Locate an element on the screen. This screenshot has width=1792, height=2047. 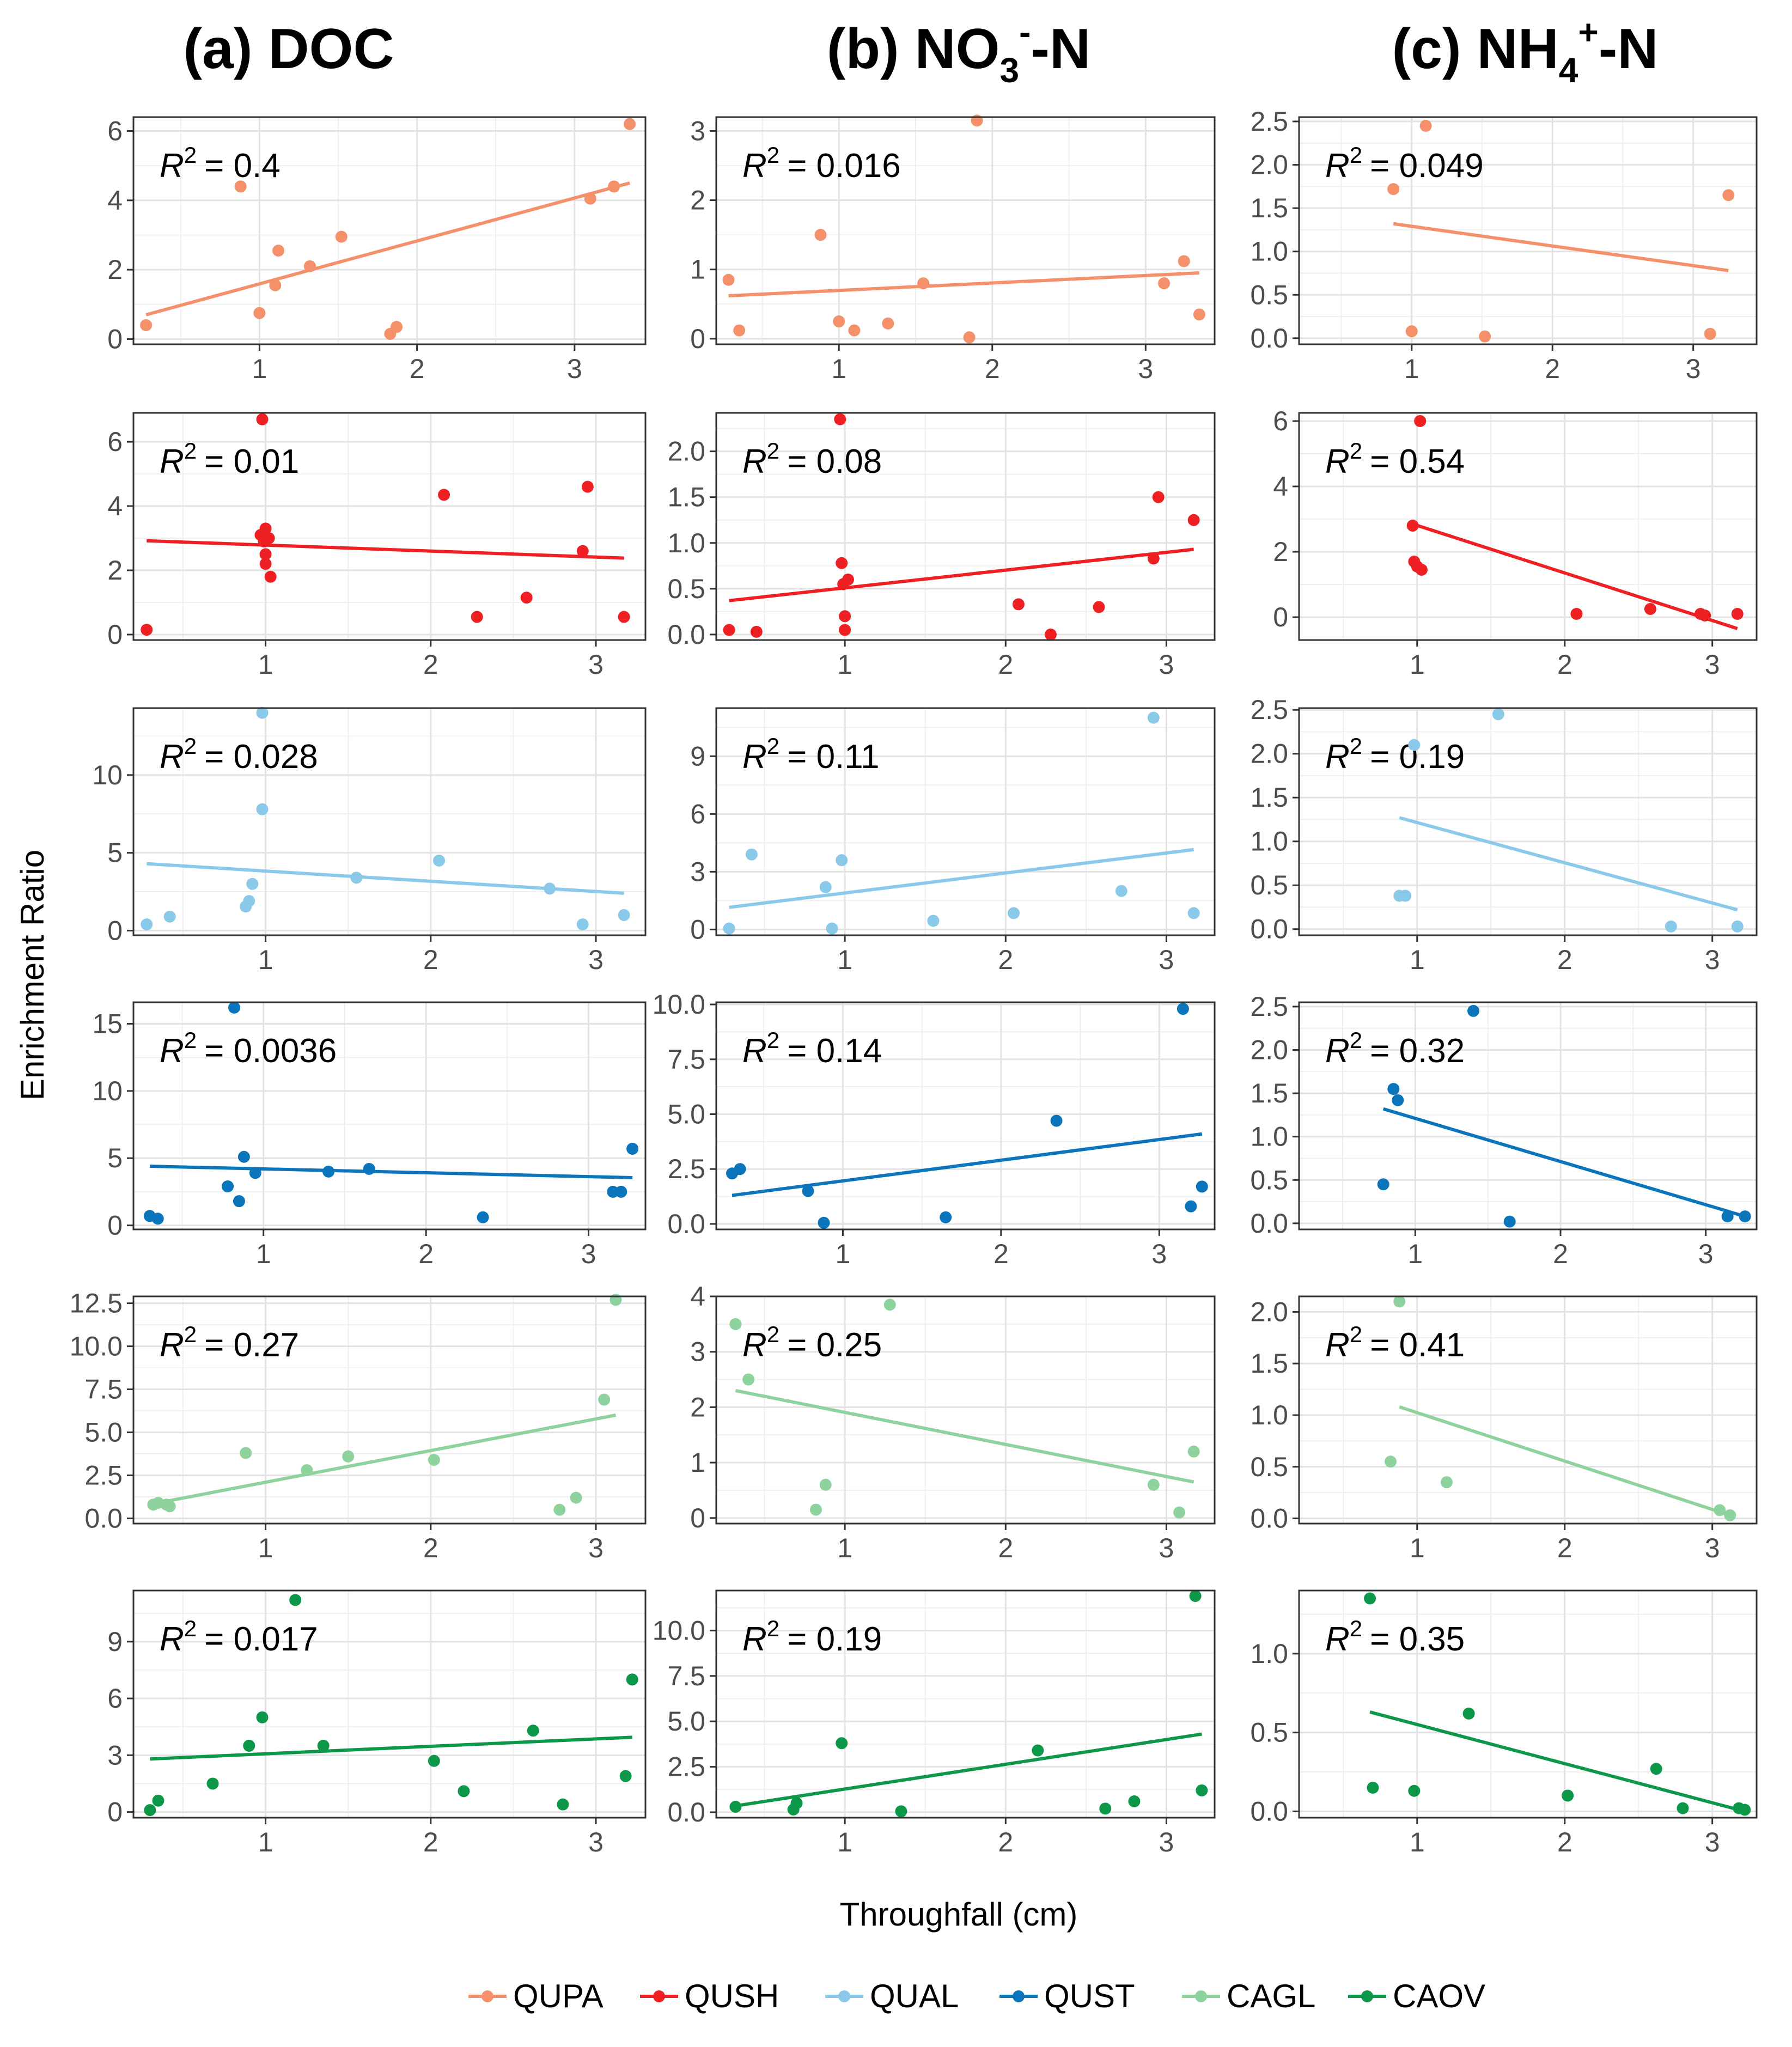
panel-cagl-no3-n: 1 2 3 0 1 2 3 4 R2 = 0.25 is located at coordinates (953, 1422).